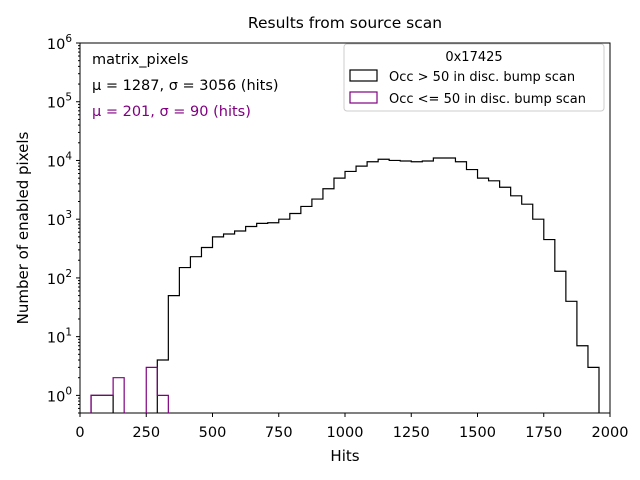 The height and width of the screenshot is (480, 640). What do you see at coordinates (59, 102) in the screenshot?
I see `y-tick-label: 10⁵` at bounding box center [59, 102].